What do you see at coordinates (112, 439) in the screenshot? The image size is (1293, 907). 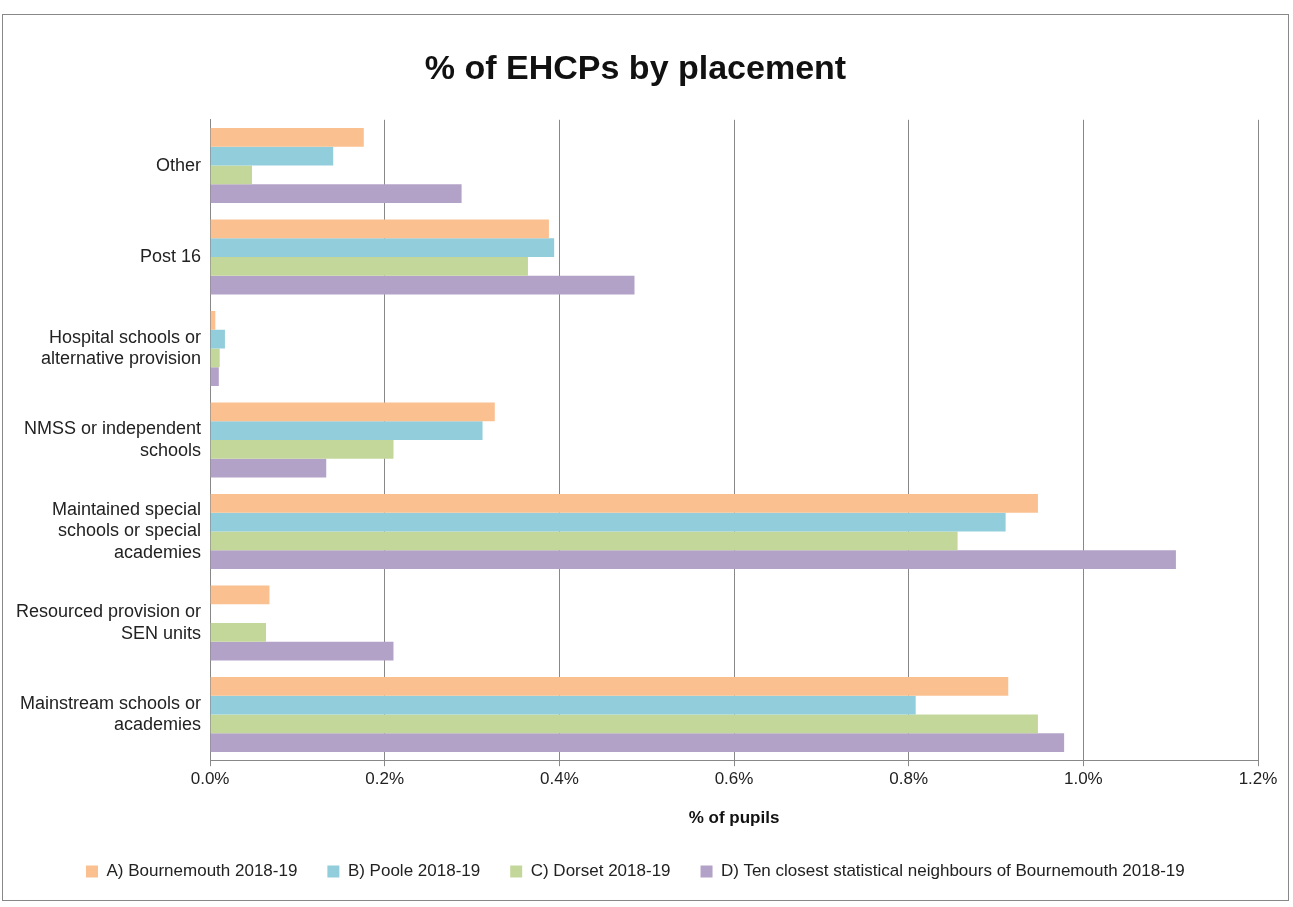 I see `y-tick-label: NMSS or independent schools` at bounding box center [112, 439].